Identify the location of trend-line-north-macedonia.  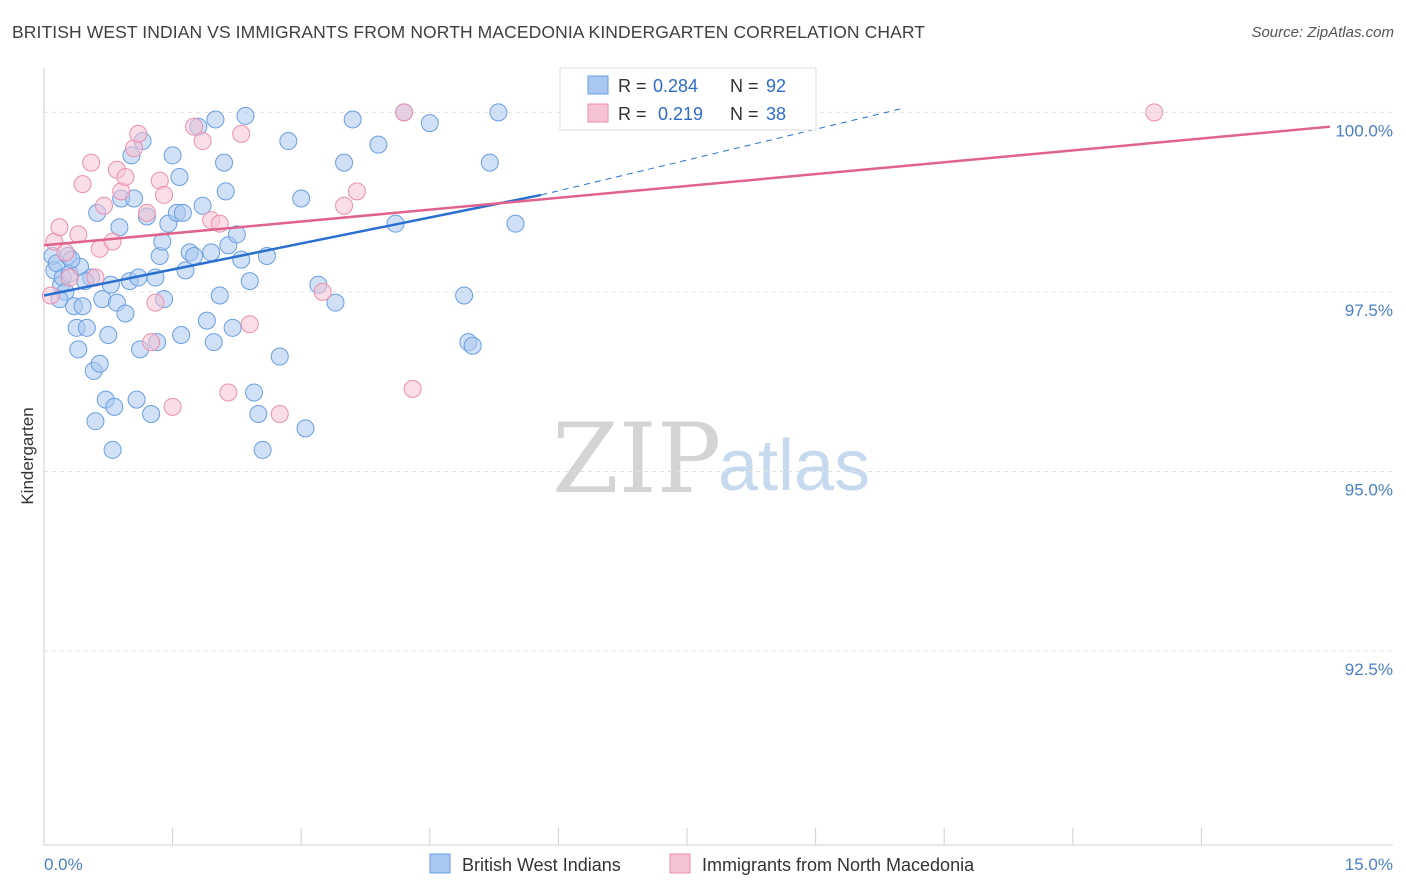
(687, 186).